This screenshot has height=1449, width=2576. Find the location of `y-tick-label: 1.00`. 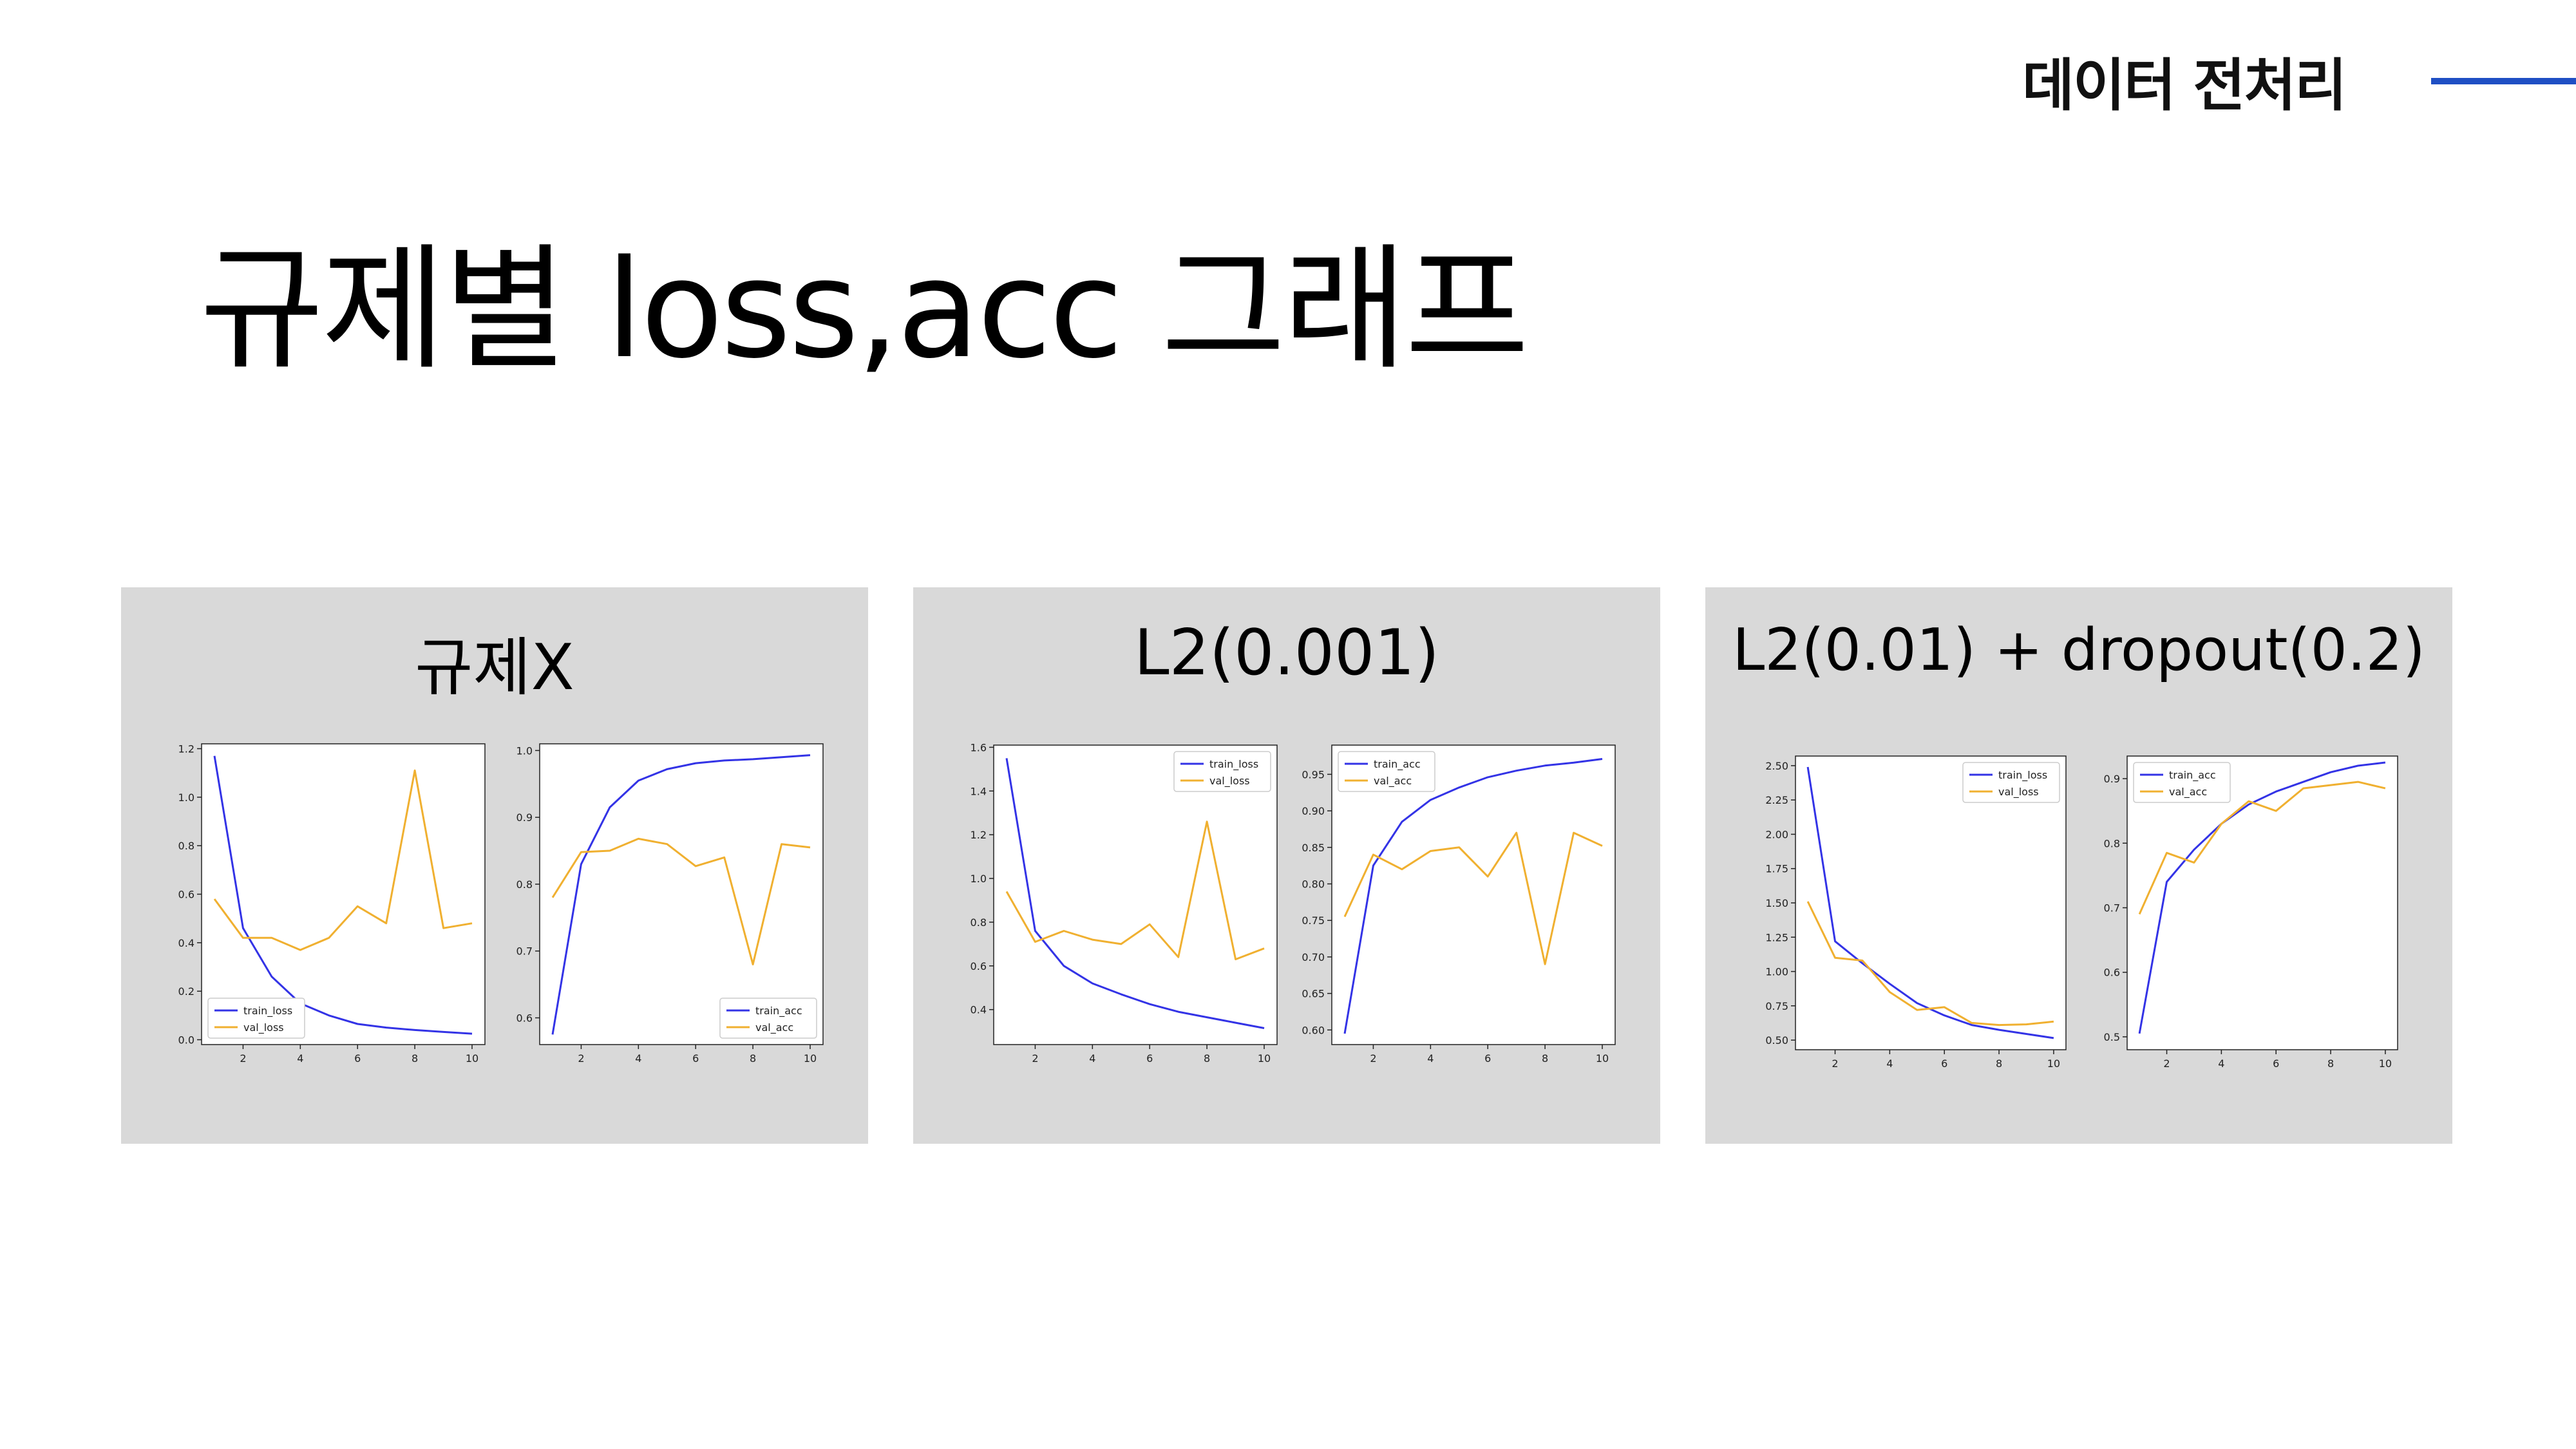

y-tick-label: 1.00 is located at coordinates (1777, 972).